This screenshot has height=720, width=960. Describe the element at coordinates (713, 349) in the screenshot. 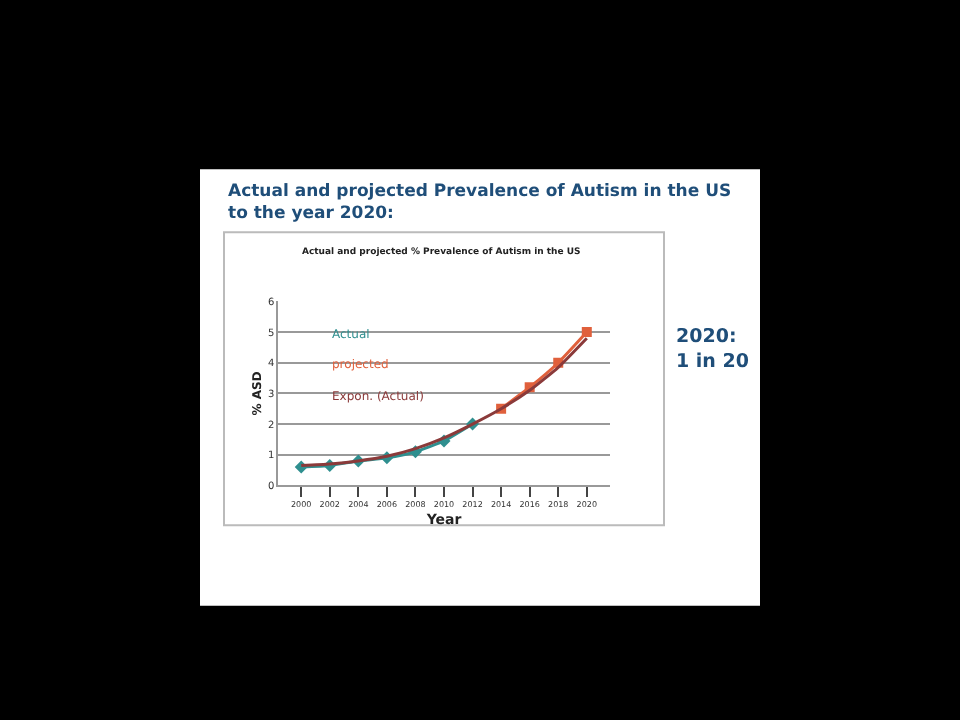

I see `text: 2020: 1 in 20` at that location.